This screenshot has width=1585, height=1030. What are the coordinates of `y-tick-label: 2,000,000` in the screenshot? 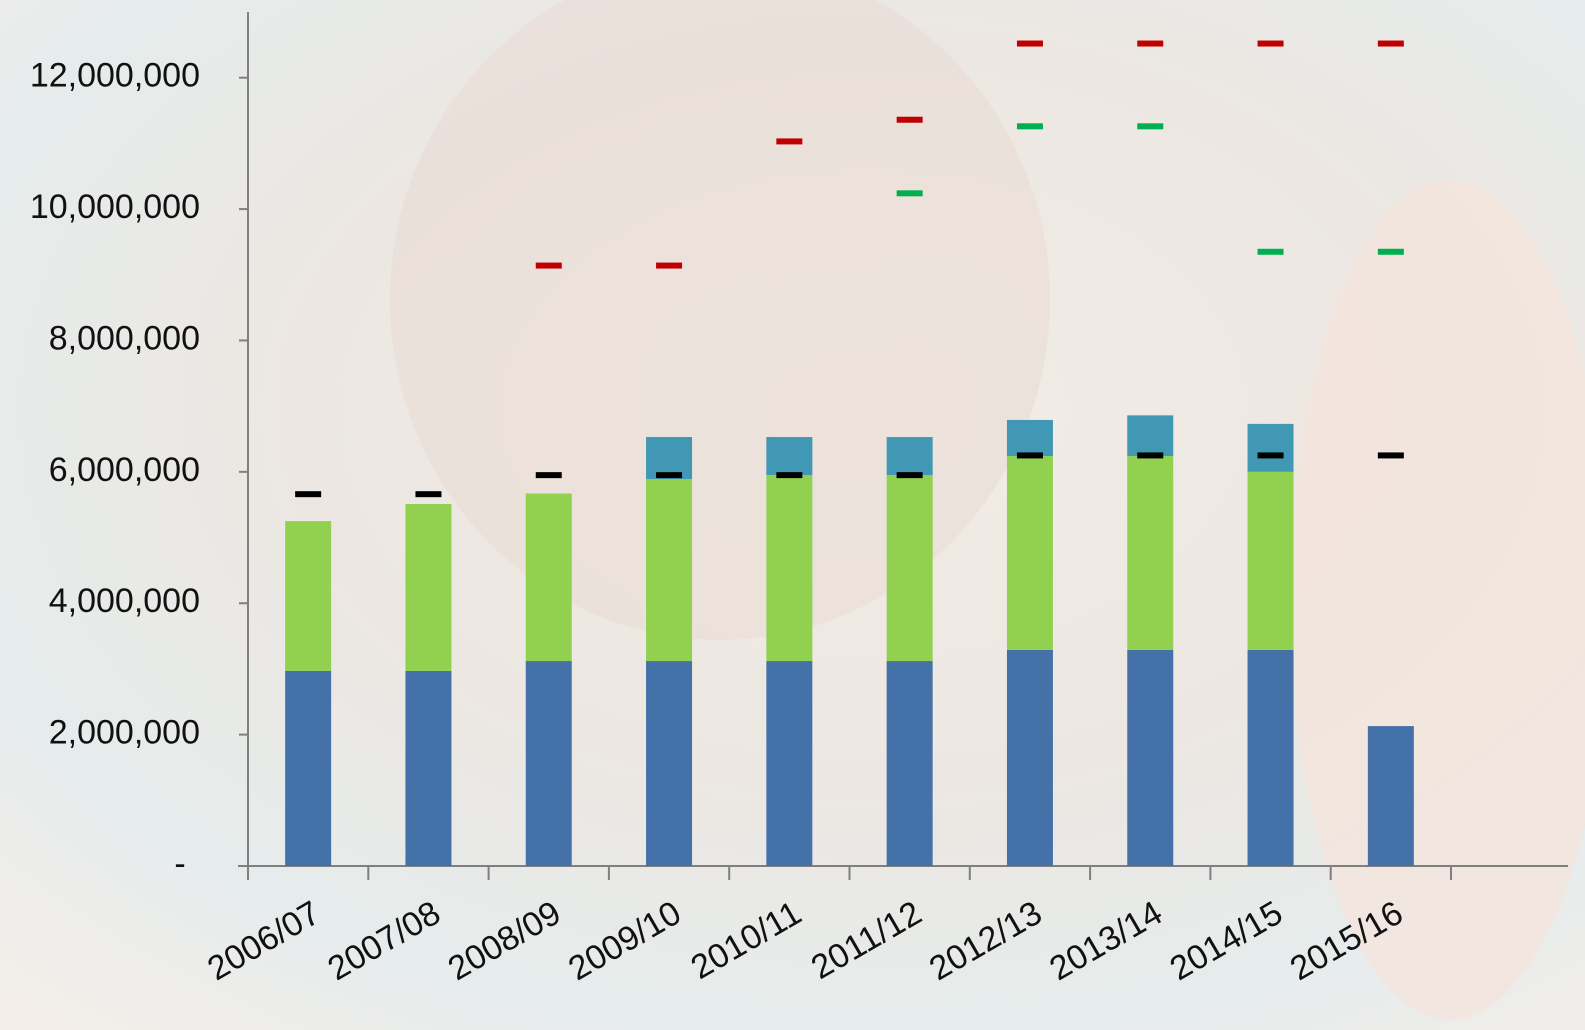 It's located at (124, 733).